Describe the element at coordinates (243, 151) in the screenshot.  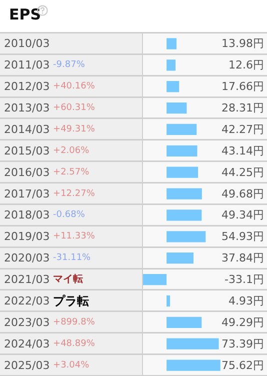
I see `data-label: 43.14円` at that location.